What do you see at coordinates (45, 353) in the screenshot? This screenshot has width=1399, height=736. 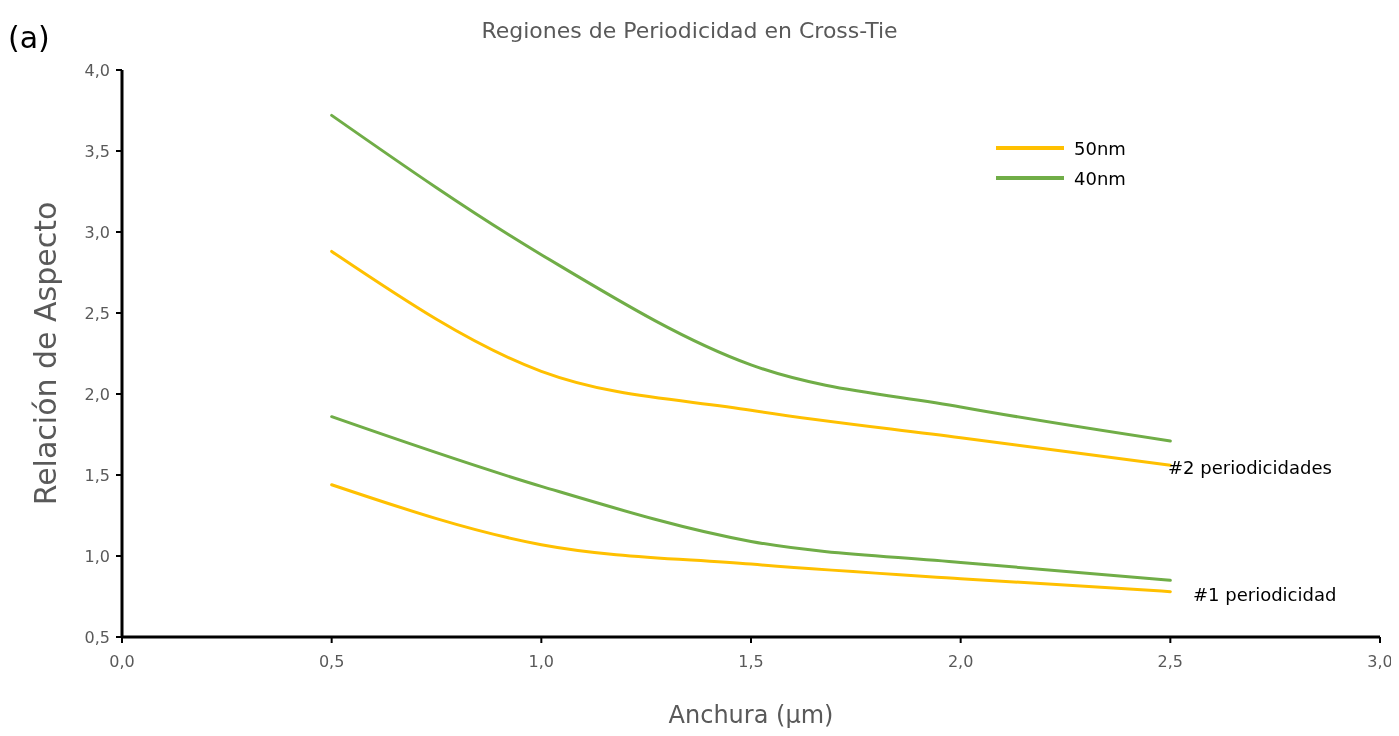 I see `y-axis-title: Relación de Aspecto` at bounding box center [45, 353].